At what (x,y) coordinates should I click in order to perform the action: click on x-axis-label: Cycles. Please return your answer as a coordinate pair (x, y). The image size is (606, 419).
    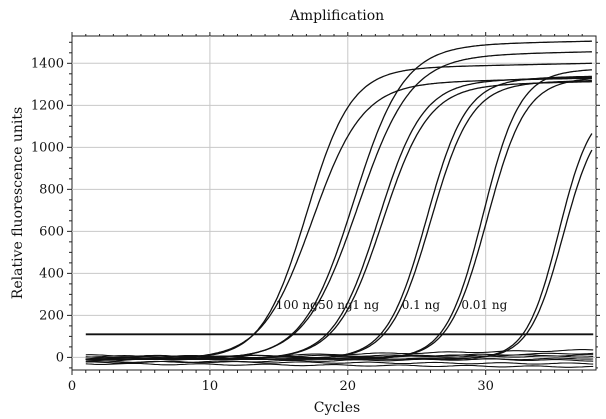
    Looking at the image, I should click on (337, 408).